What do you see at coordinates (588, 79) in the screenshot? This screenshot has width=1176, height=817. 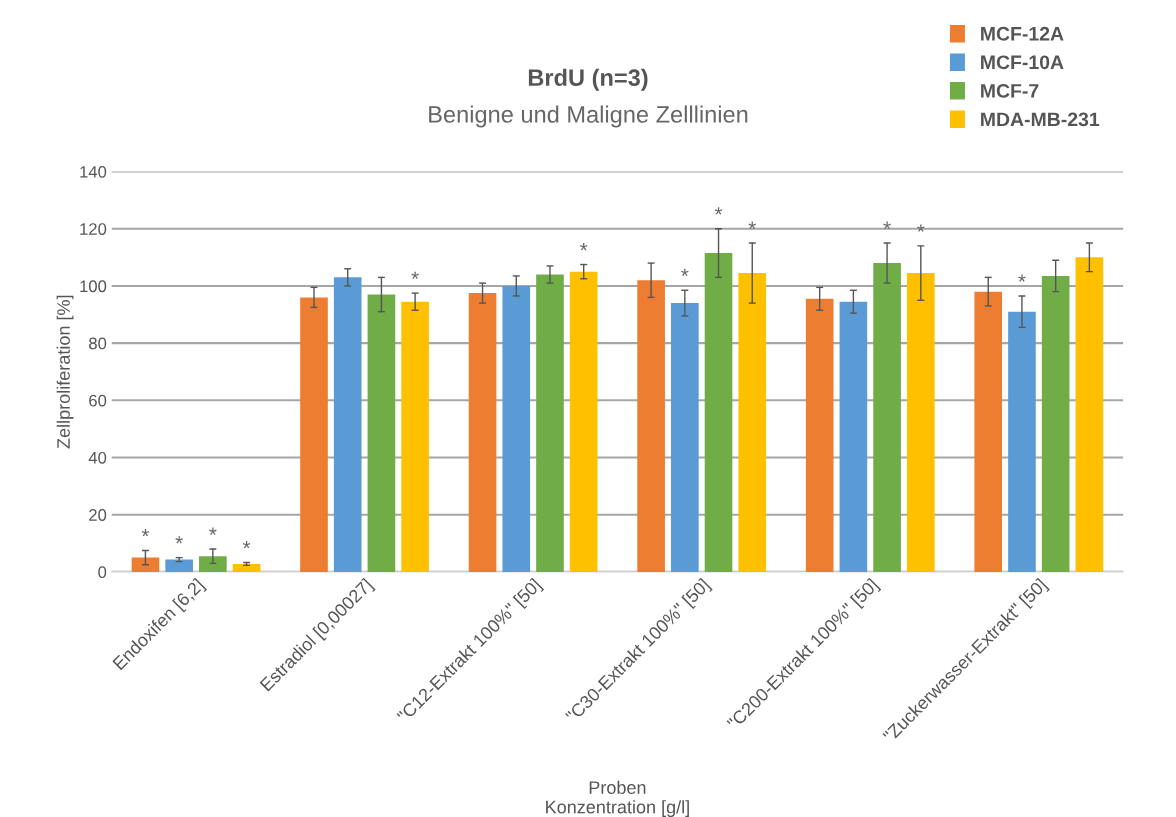 I see `chart-title: BrdU (n=3)` at bounding box center [588, 79].